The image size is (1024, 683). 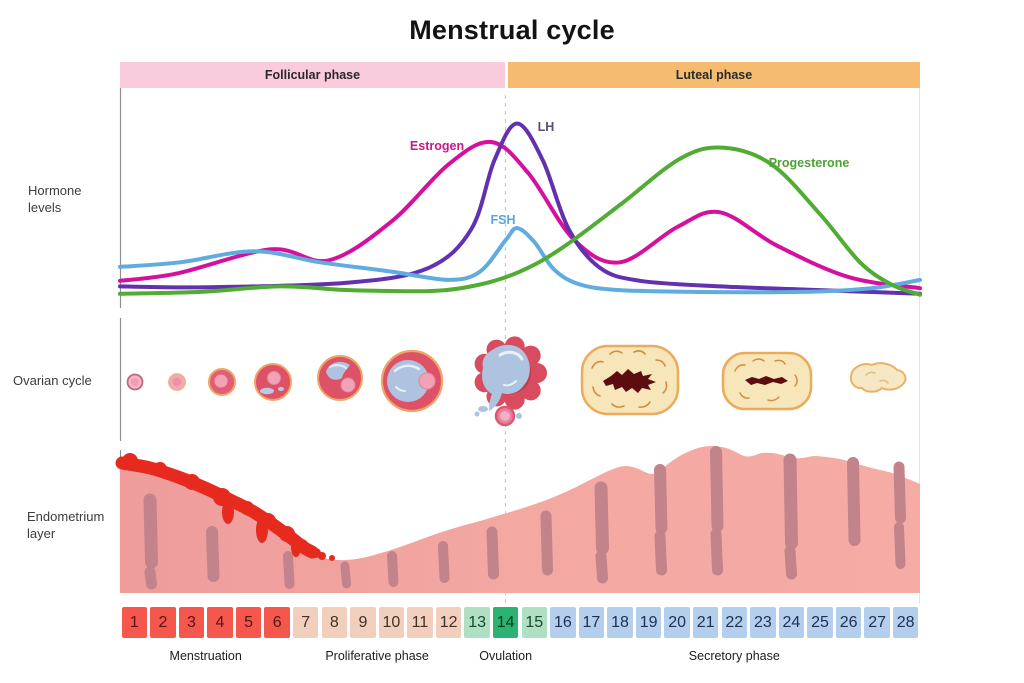 I want to click on day-cell-4: 4, so click(x=220, y=622).